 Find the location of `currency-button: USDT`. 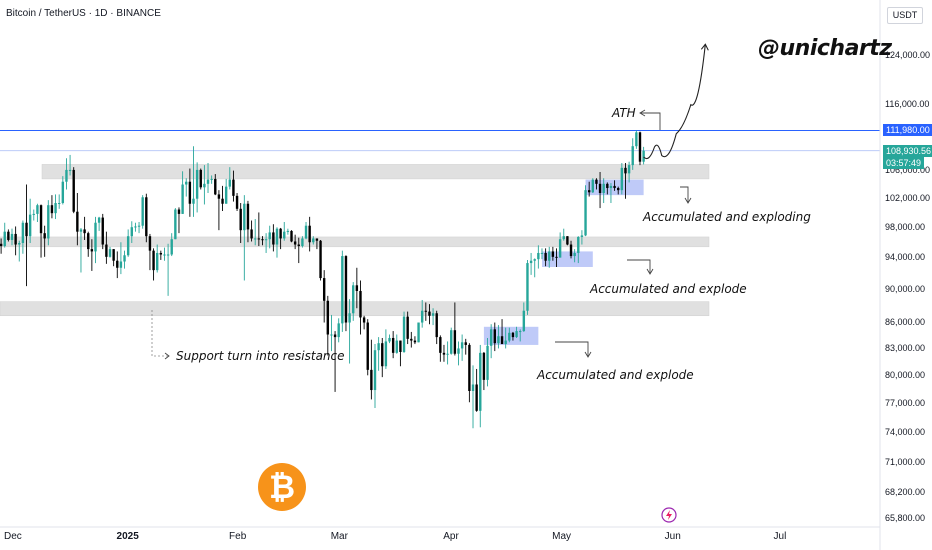

currency-button: USDT is located at coordinates (905, 15).